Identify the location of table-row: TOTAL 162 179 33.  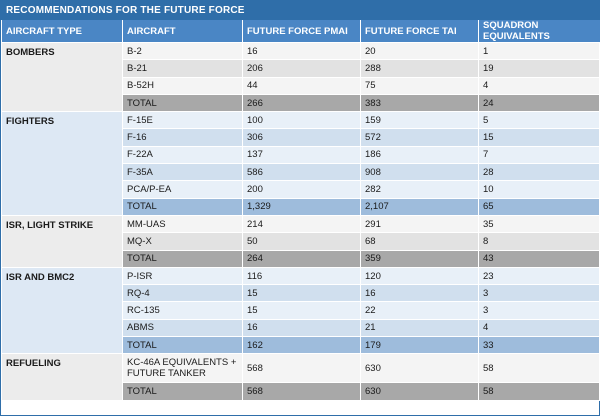
(301, 345).